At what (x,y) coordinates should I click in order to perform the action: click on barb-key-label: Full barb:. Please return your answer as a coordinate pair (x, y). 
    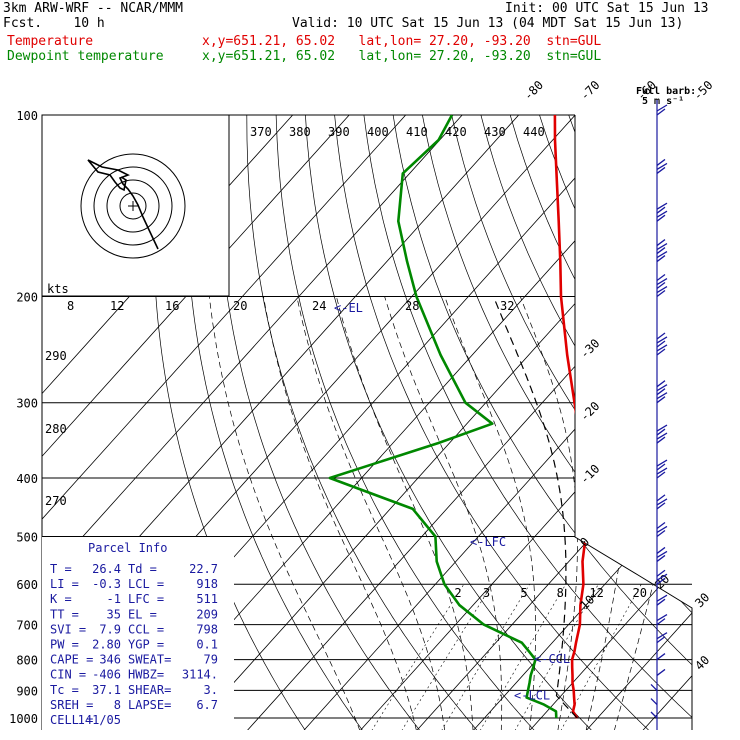
    Looking at the image, I should click on (666, 91).